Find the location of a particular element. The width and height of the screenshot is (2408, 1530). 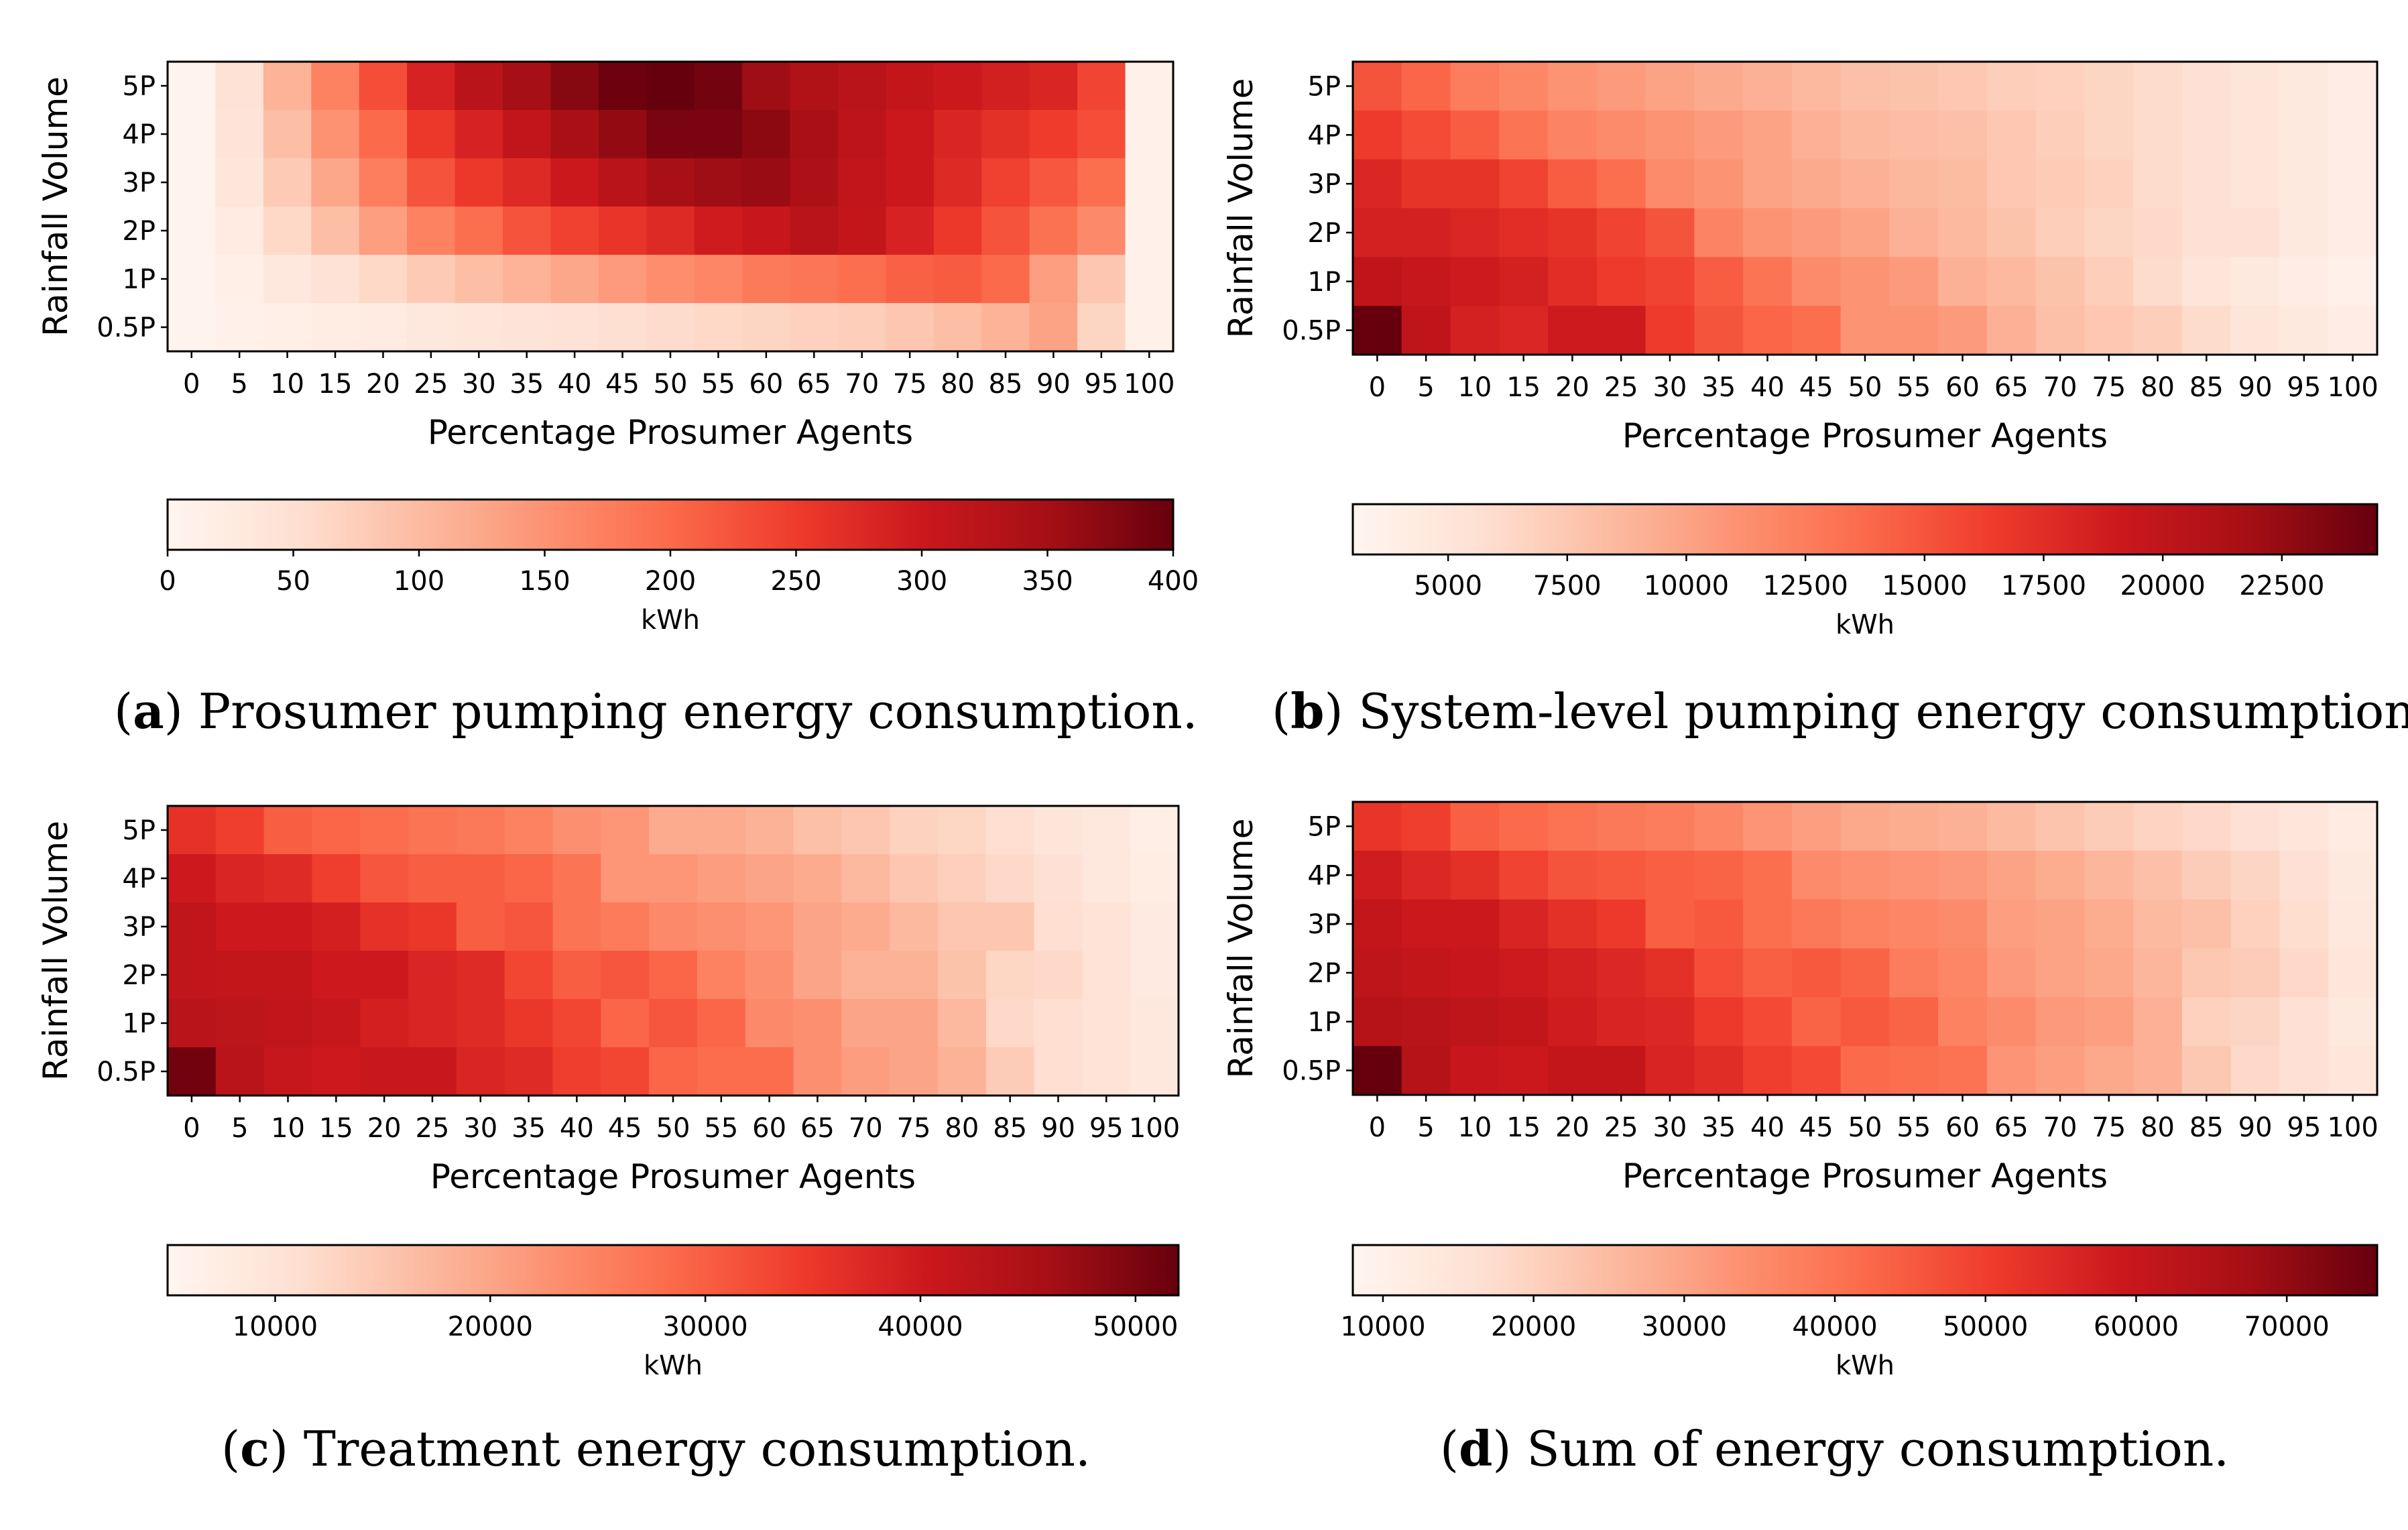

x-tick-label: 35 is located at coordinates (1718, 387).